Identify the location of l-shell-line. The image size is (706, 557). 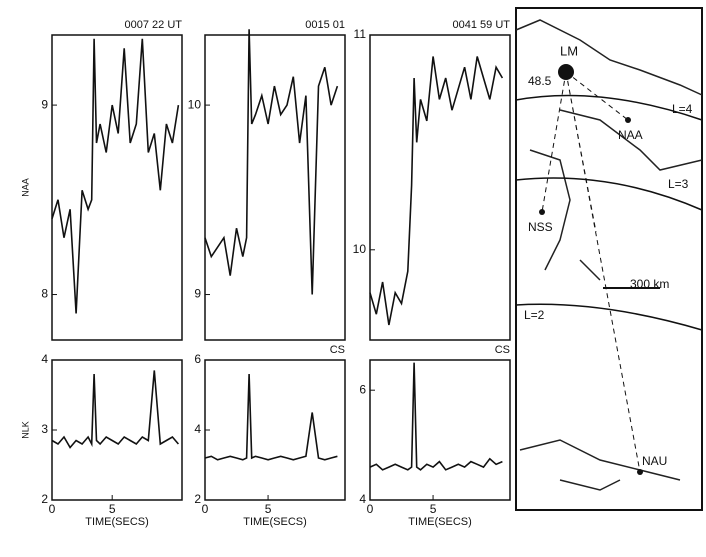
(609, 212).